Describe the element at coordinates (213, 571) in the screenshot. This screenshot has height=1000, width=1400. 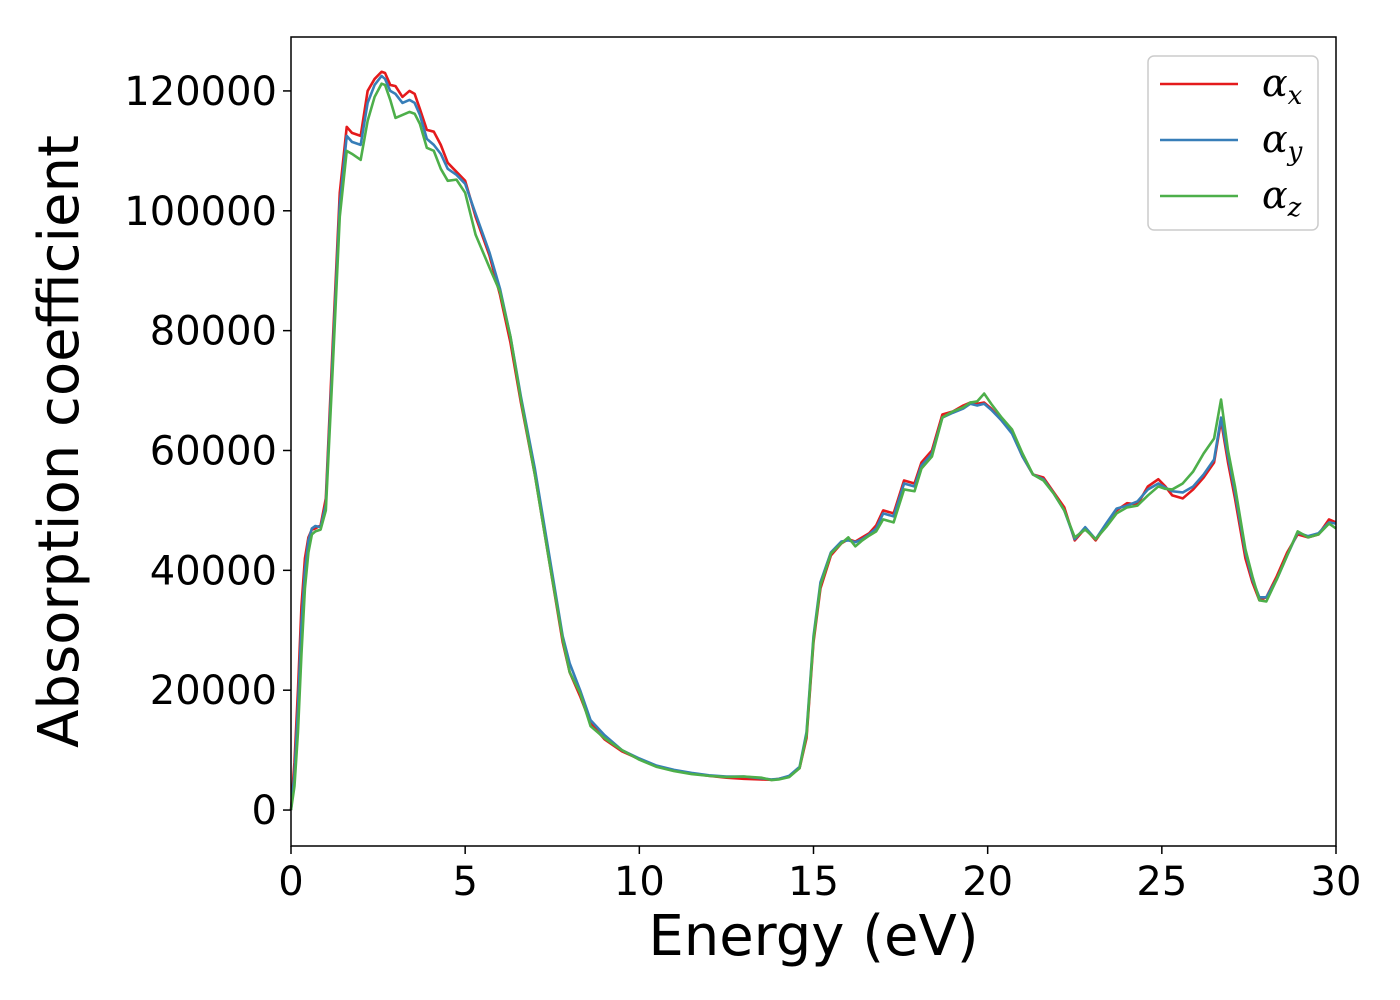
I see `y-tick-label: 40000` at that location.